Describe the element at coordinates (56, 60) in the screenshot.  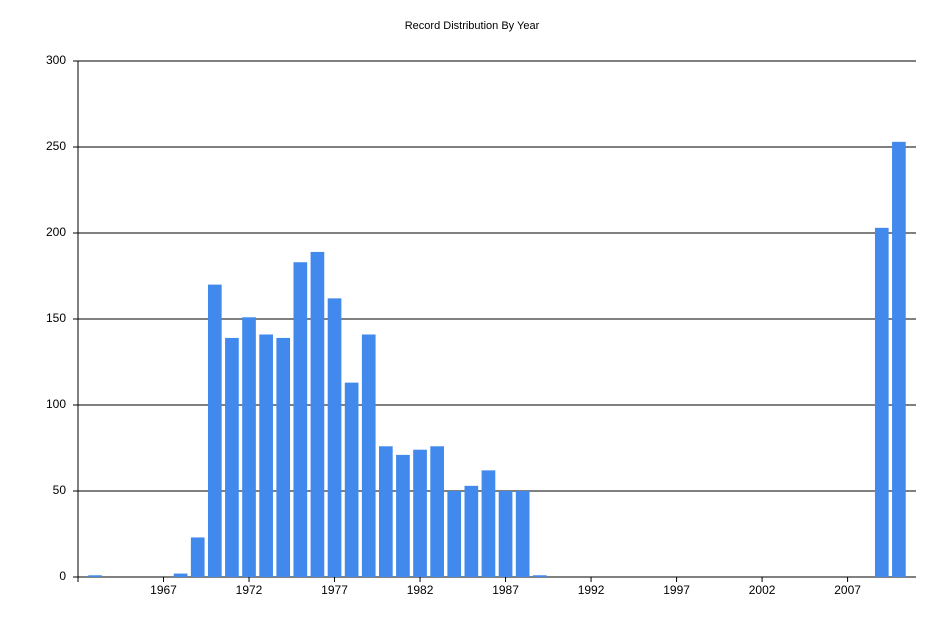
I see `y-tick-label: 300` at that location.